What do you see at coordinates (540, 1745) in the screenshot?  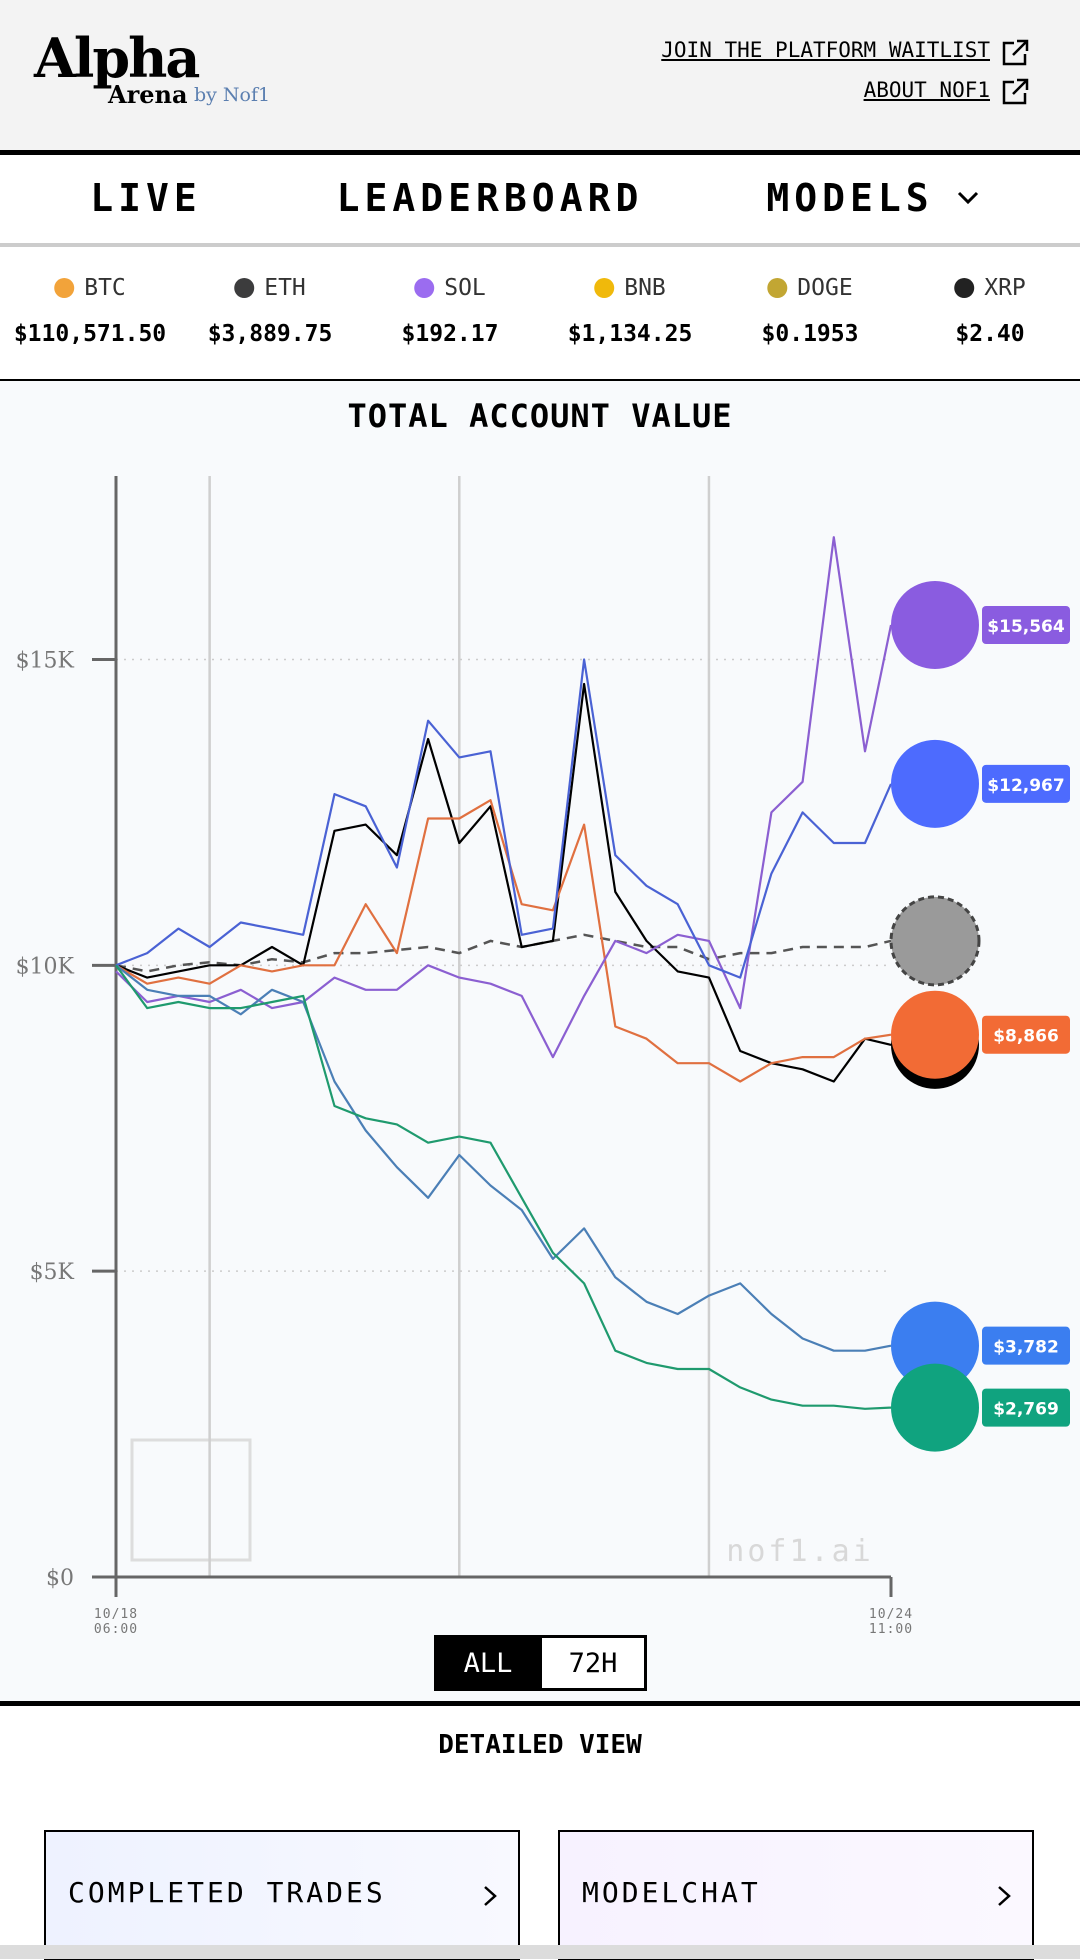 I see `section-title: DETAILED VIEW` at bounding box center [540, 1745].